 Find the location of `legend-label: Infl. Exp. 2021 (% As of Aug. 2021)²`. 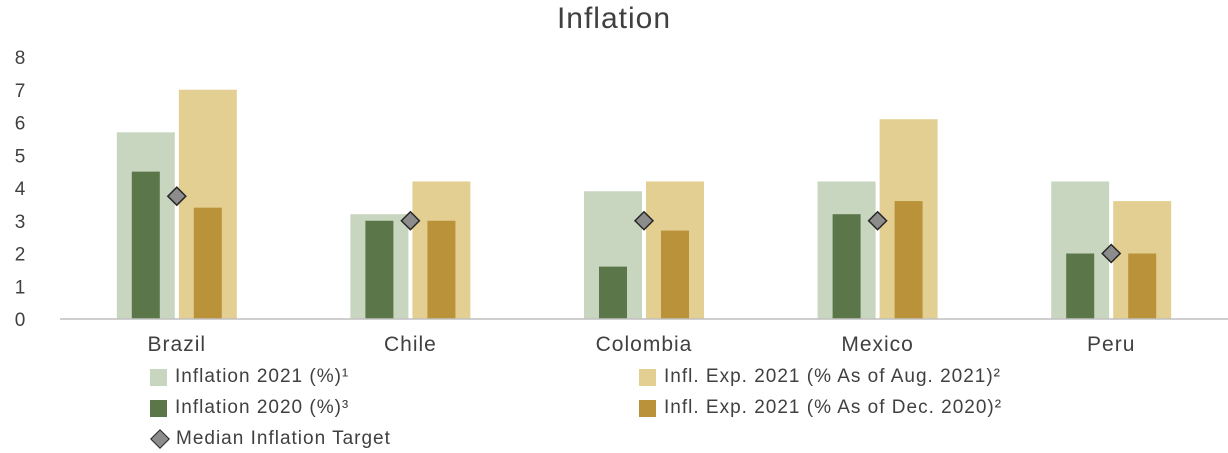

legend-label: Infl. Exp. 2021 (% As of Aug. 2021)² is located at coordinates (833, 376).